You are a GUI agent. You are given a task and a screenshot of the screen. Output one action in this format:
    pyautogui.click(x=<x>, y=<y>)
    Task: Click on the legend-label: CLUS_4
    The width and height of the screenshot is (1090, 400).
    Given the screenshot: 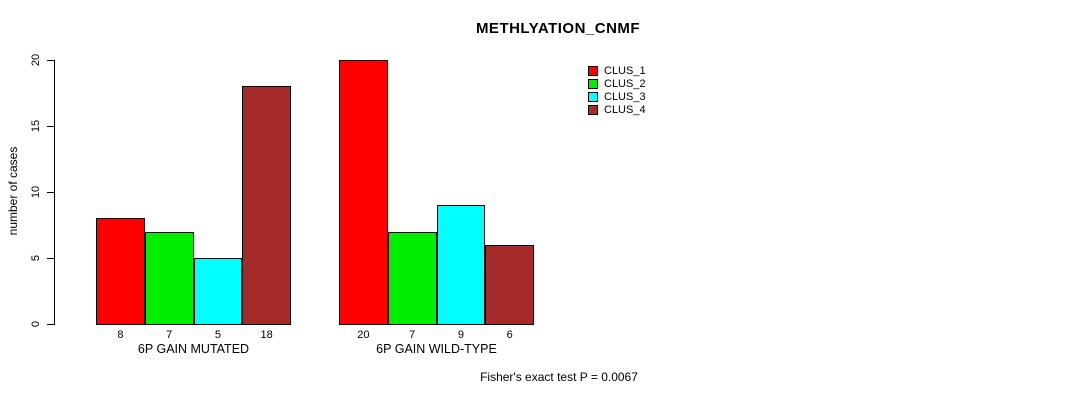 What is the action you would take?
    pyautogui.click(x=625, y=109)
    